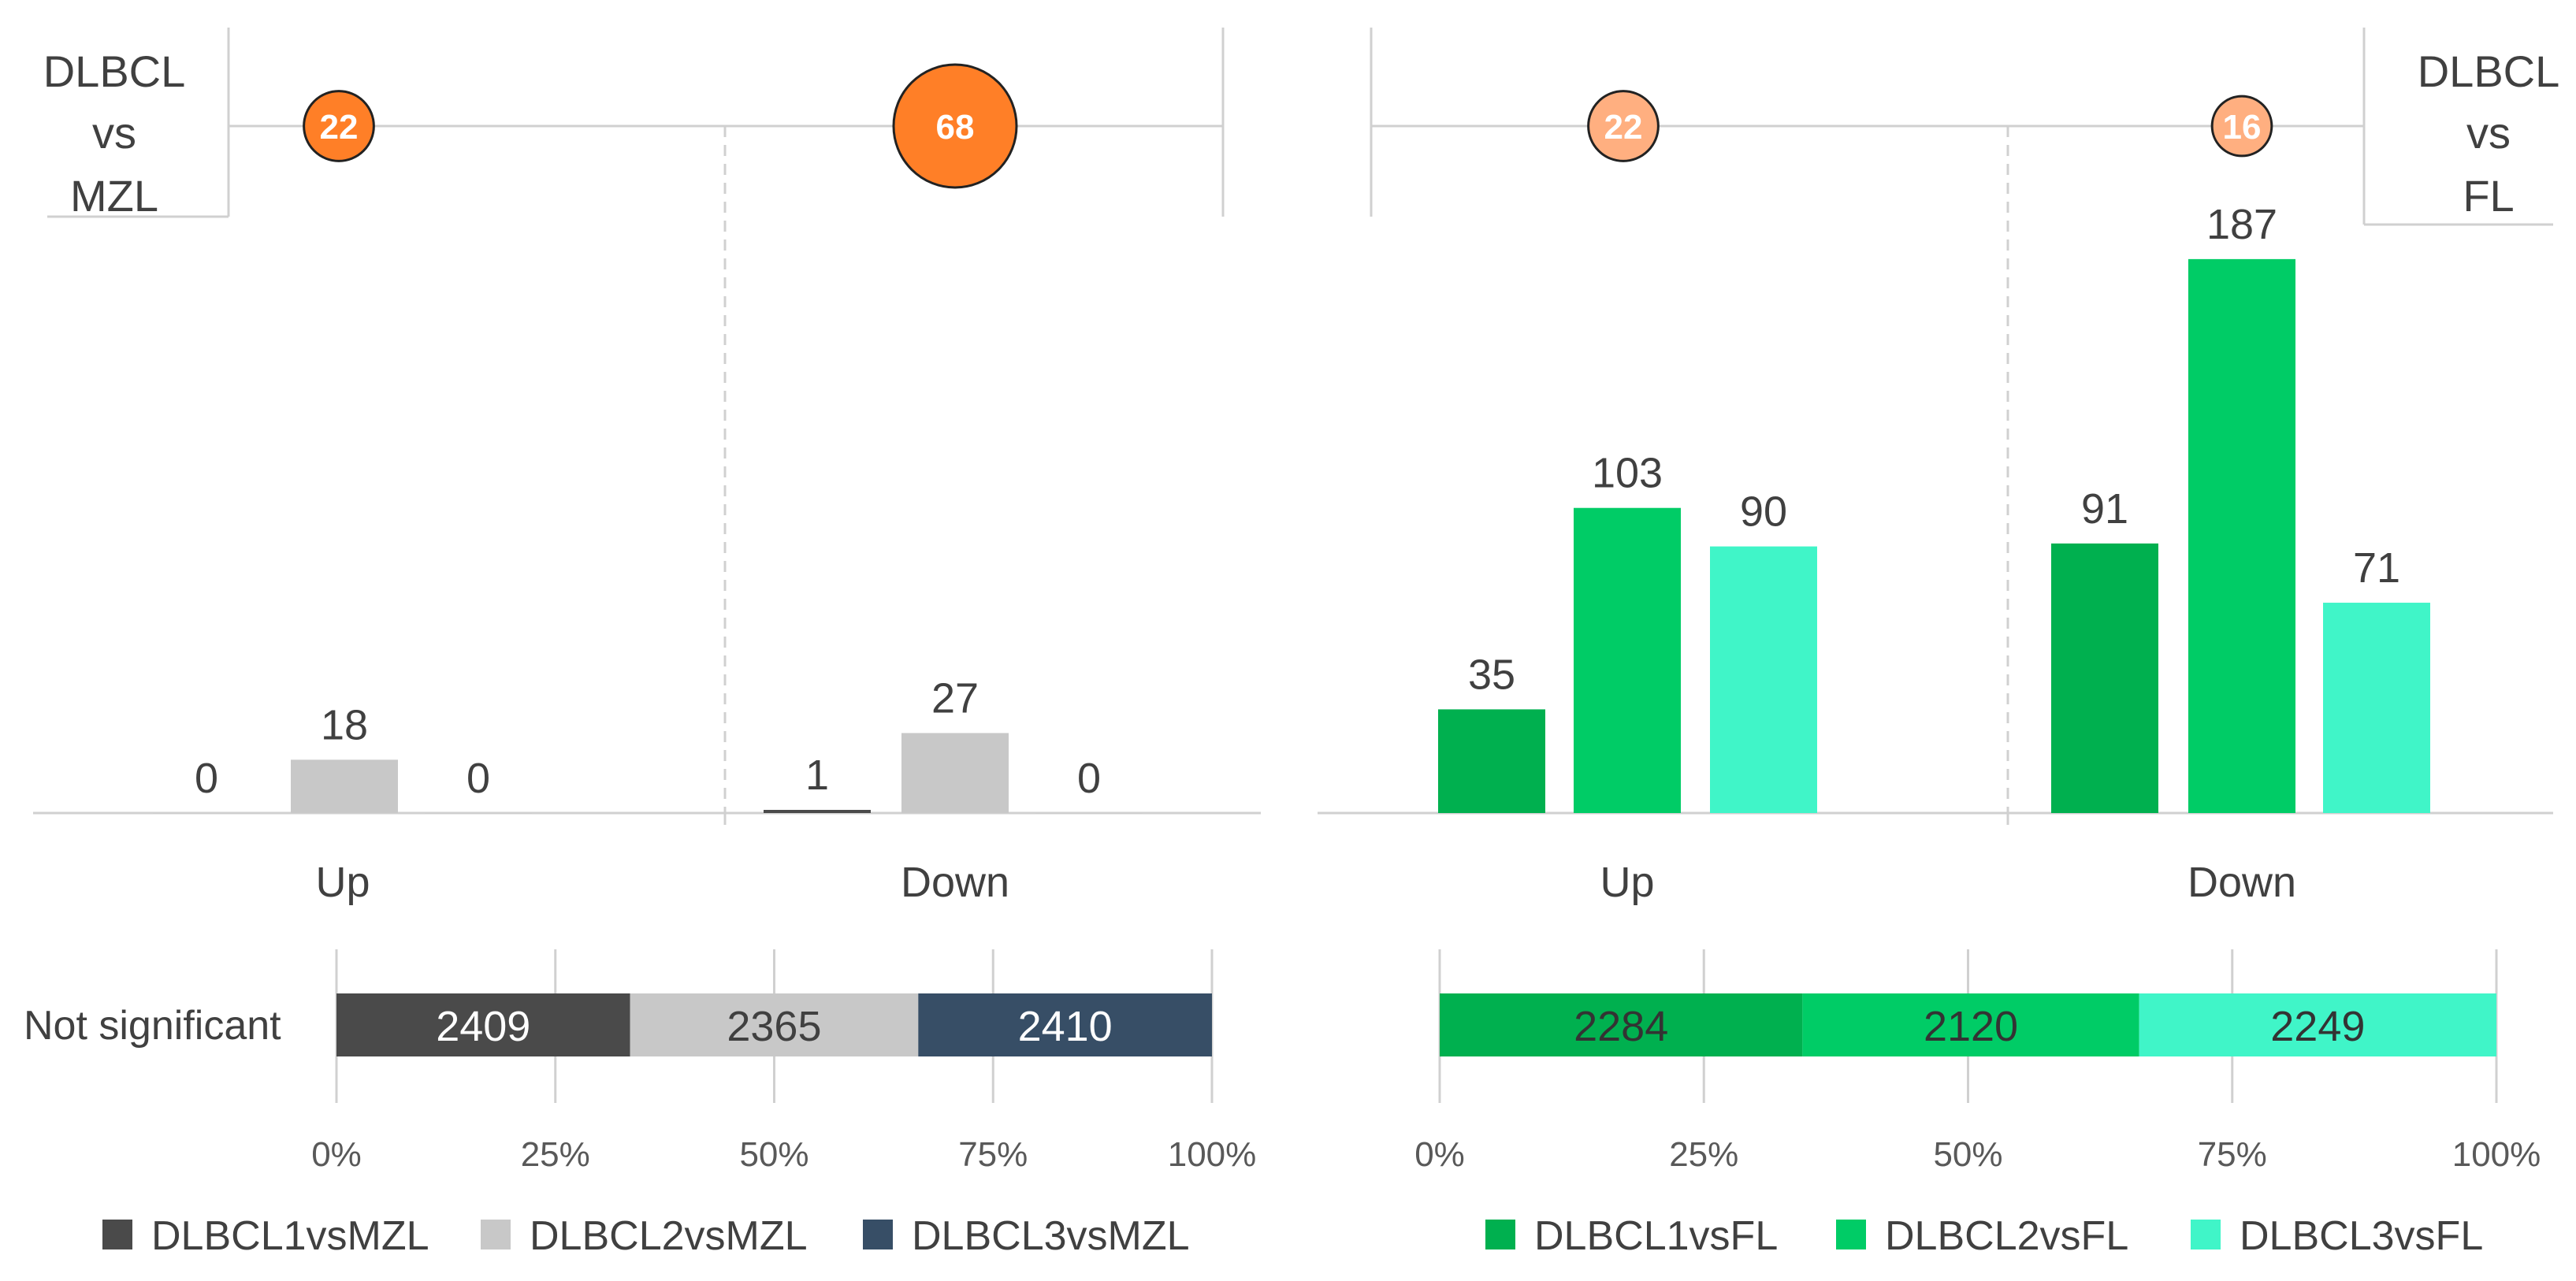 The image size is (2576, 1281). What do you see at coordinates (152, 1026) in the screenshot?
I see `stack-category-label-left: Not significant` at bounding box center [152, 1026].